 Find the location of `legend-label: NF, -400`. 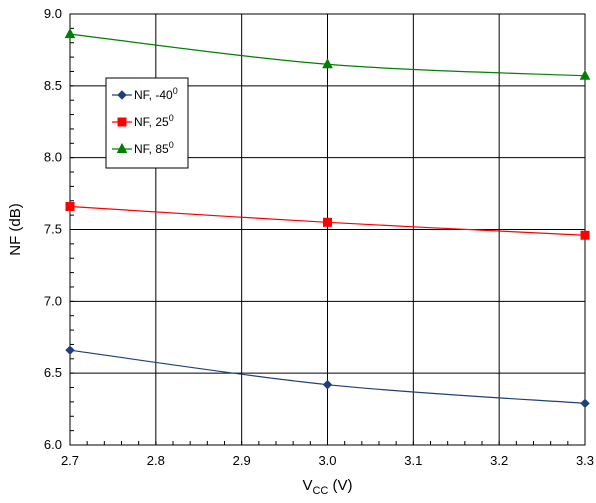

legend-label: NF, -400 is located at coordinates (156, 94).